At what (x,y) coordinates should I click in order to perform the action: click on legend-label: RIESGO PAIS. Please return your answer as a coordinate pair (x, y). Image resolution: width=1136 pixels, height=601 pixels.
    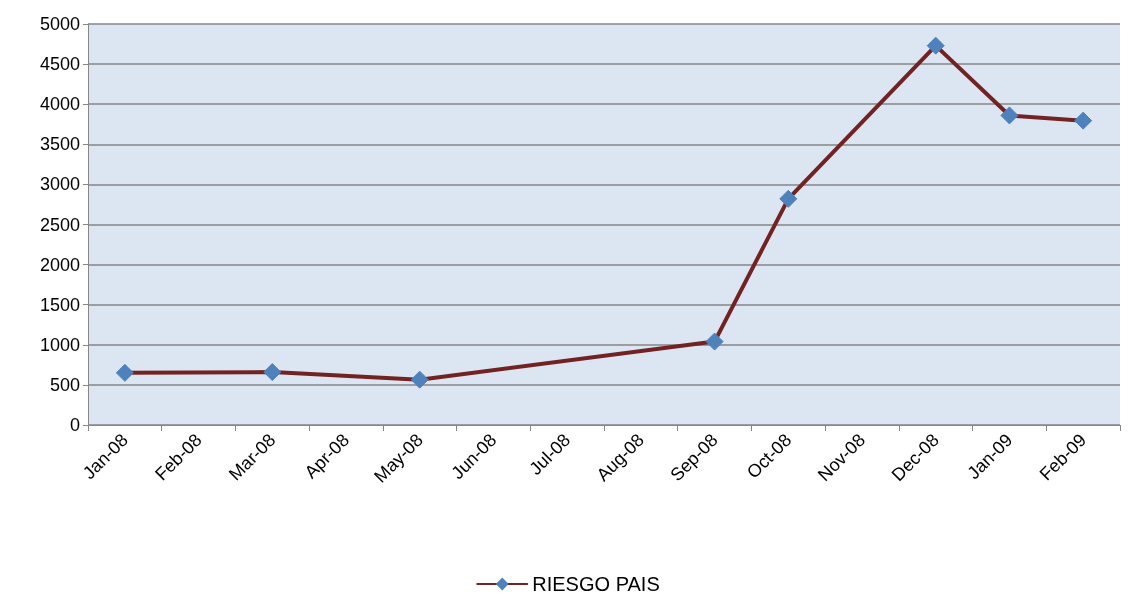
    Looking at the image, I should click on (596, 584).